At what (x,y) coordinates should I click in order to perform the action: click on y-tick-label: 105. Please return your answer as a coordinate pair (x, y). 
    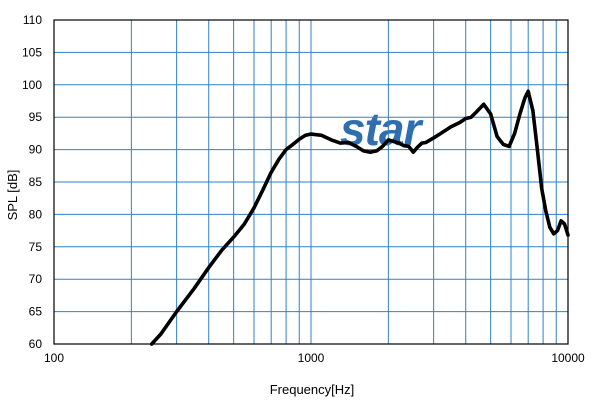
    Looking at the image, I should click on (32, 52).